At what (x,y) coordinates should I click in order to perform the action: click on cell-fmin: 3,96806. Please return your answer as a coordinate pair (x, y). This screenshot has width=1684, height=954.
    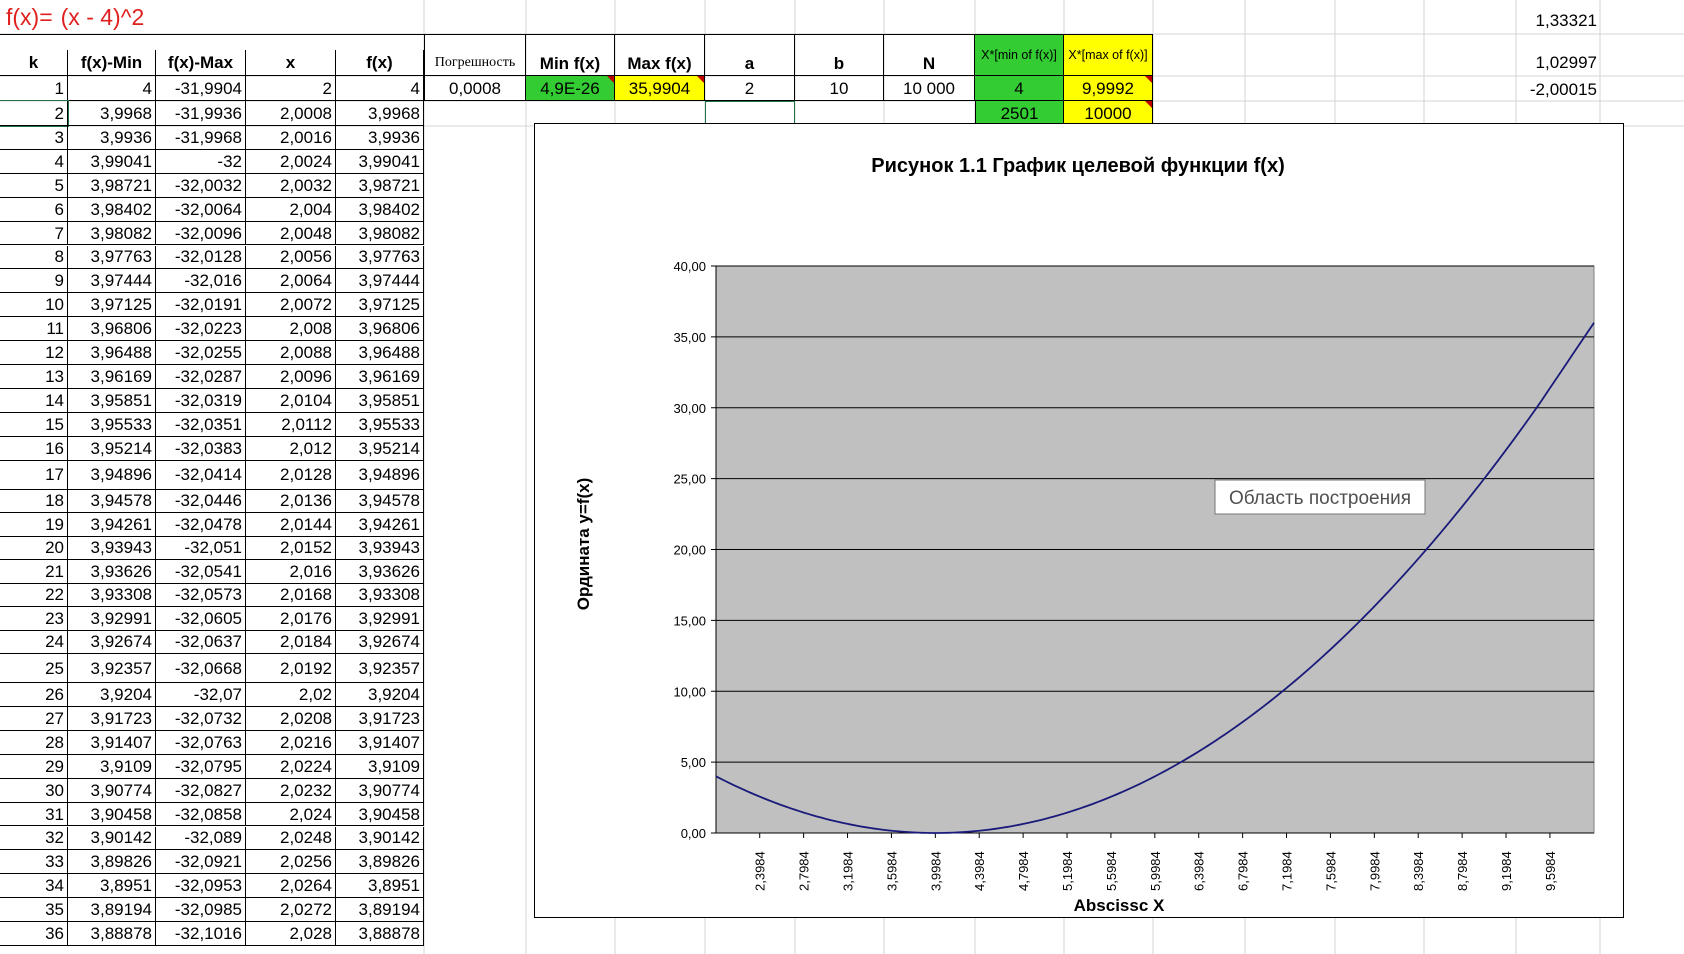
    Looking at the image, I should click on (112, 329).